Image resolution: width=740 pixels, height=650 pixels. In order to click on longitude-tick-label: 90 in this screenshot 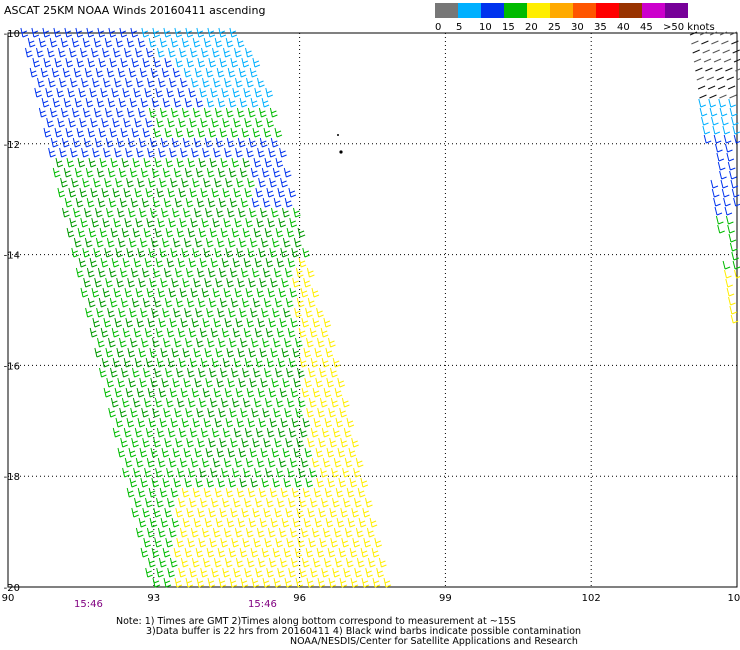, I will do `click(8, 598)`.